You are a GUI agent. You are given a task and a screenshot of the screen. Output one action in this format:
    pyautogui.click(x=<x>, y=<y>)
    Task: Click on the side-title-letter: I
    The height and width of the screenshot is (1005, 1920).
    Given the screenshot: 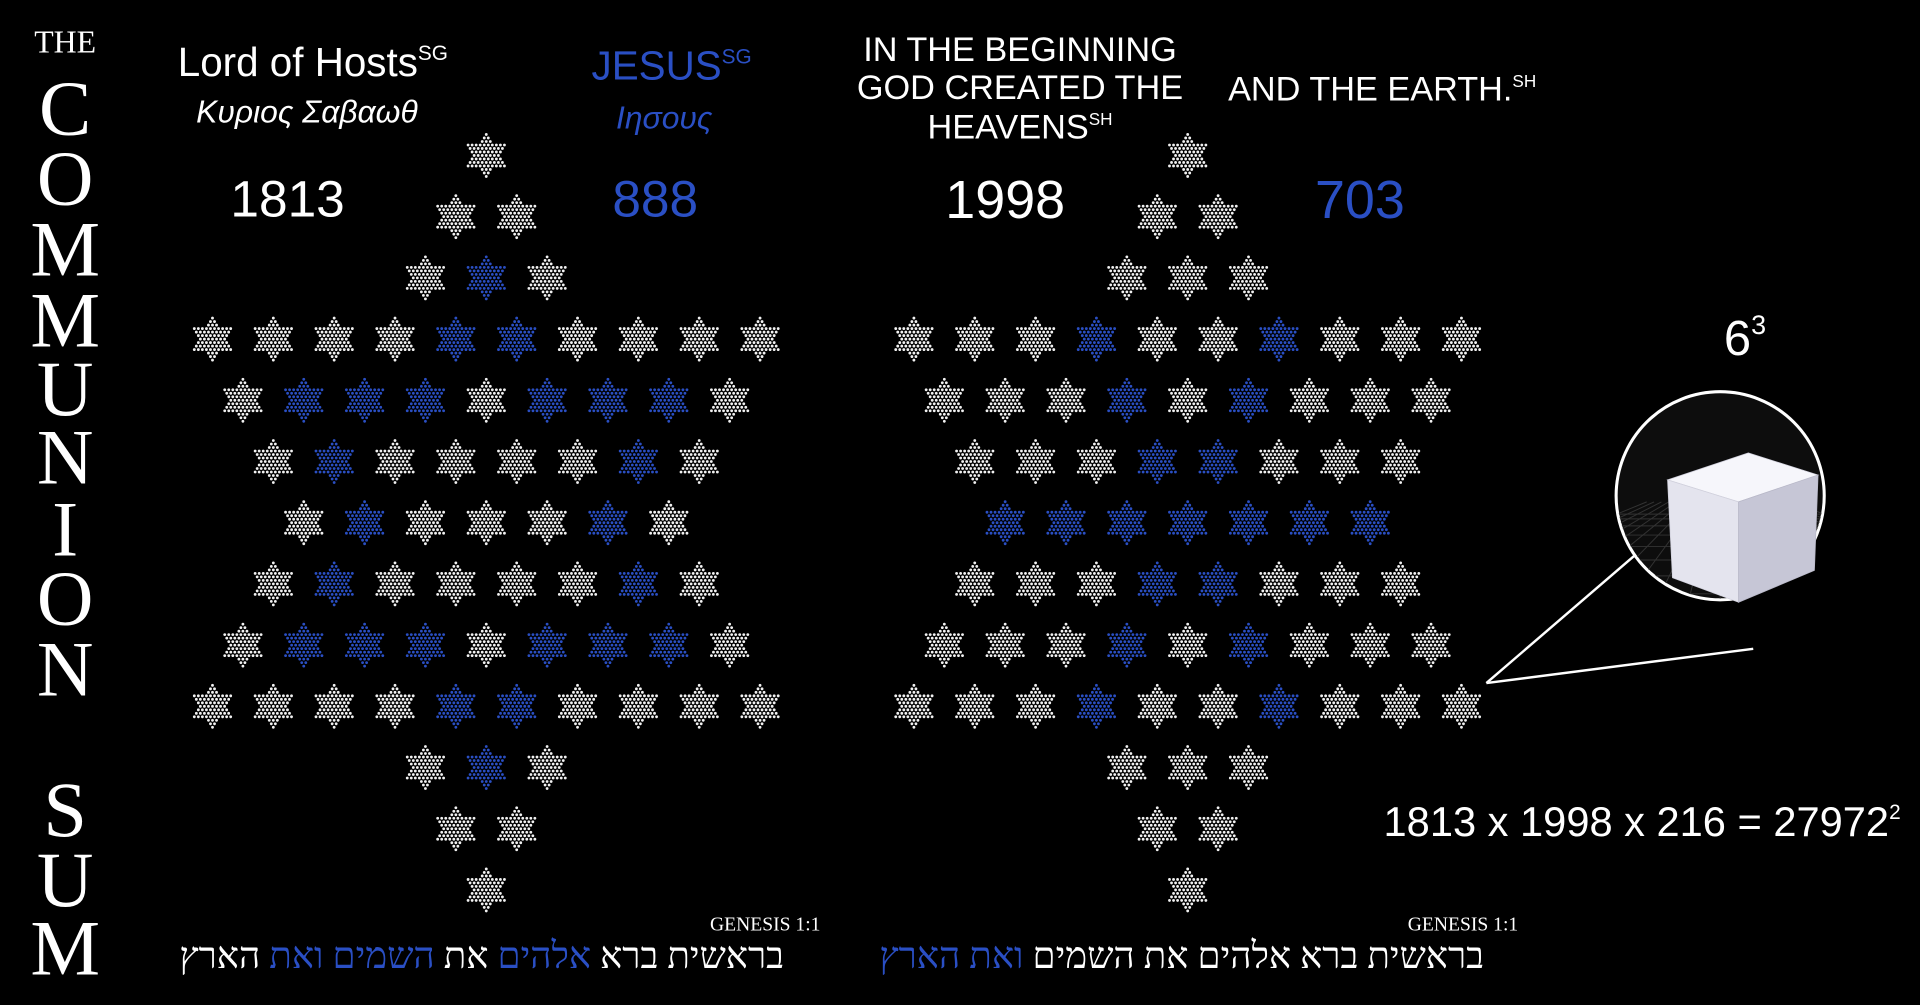 What is the action you would take?
    pyautogui.click(x=65, y=529)
    